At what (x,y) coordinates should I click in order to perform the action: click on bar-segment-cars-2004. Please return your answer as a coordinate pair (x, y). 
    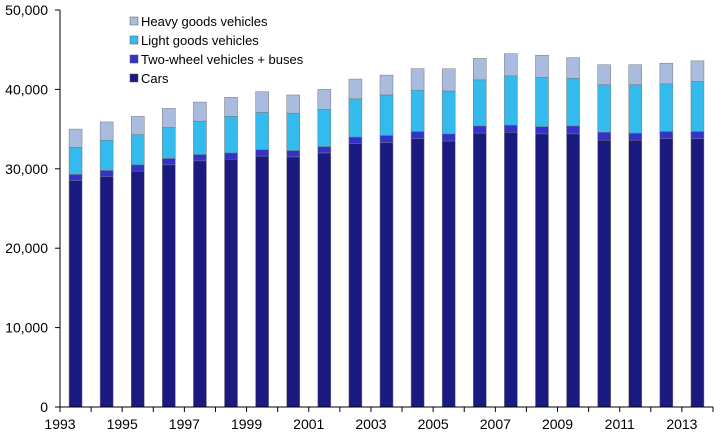
    Looking at the image, I should click on (417, 273).